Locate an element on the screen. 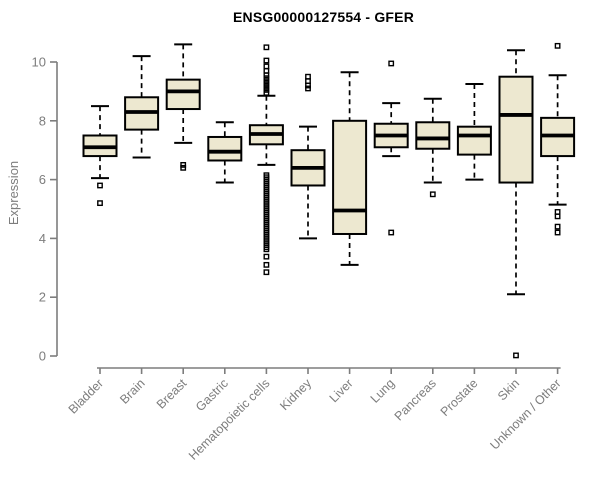 This screenshot has width=600, height=500. x-tick-label-gastric: Gastric is located at coordinates (212, 395).